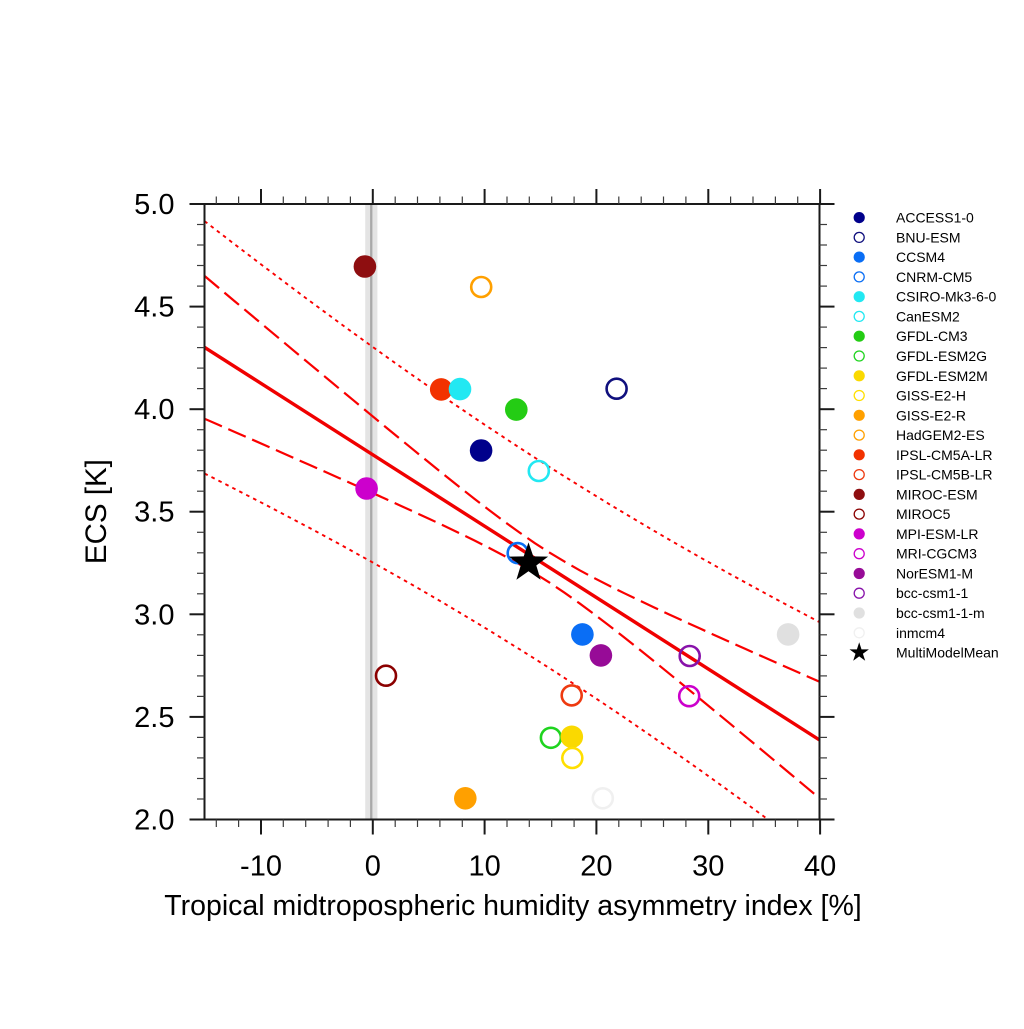 The image size is (1024, 1029). I want to click on svg-text: 4.5, so click(154, 308).